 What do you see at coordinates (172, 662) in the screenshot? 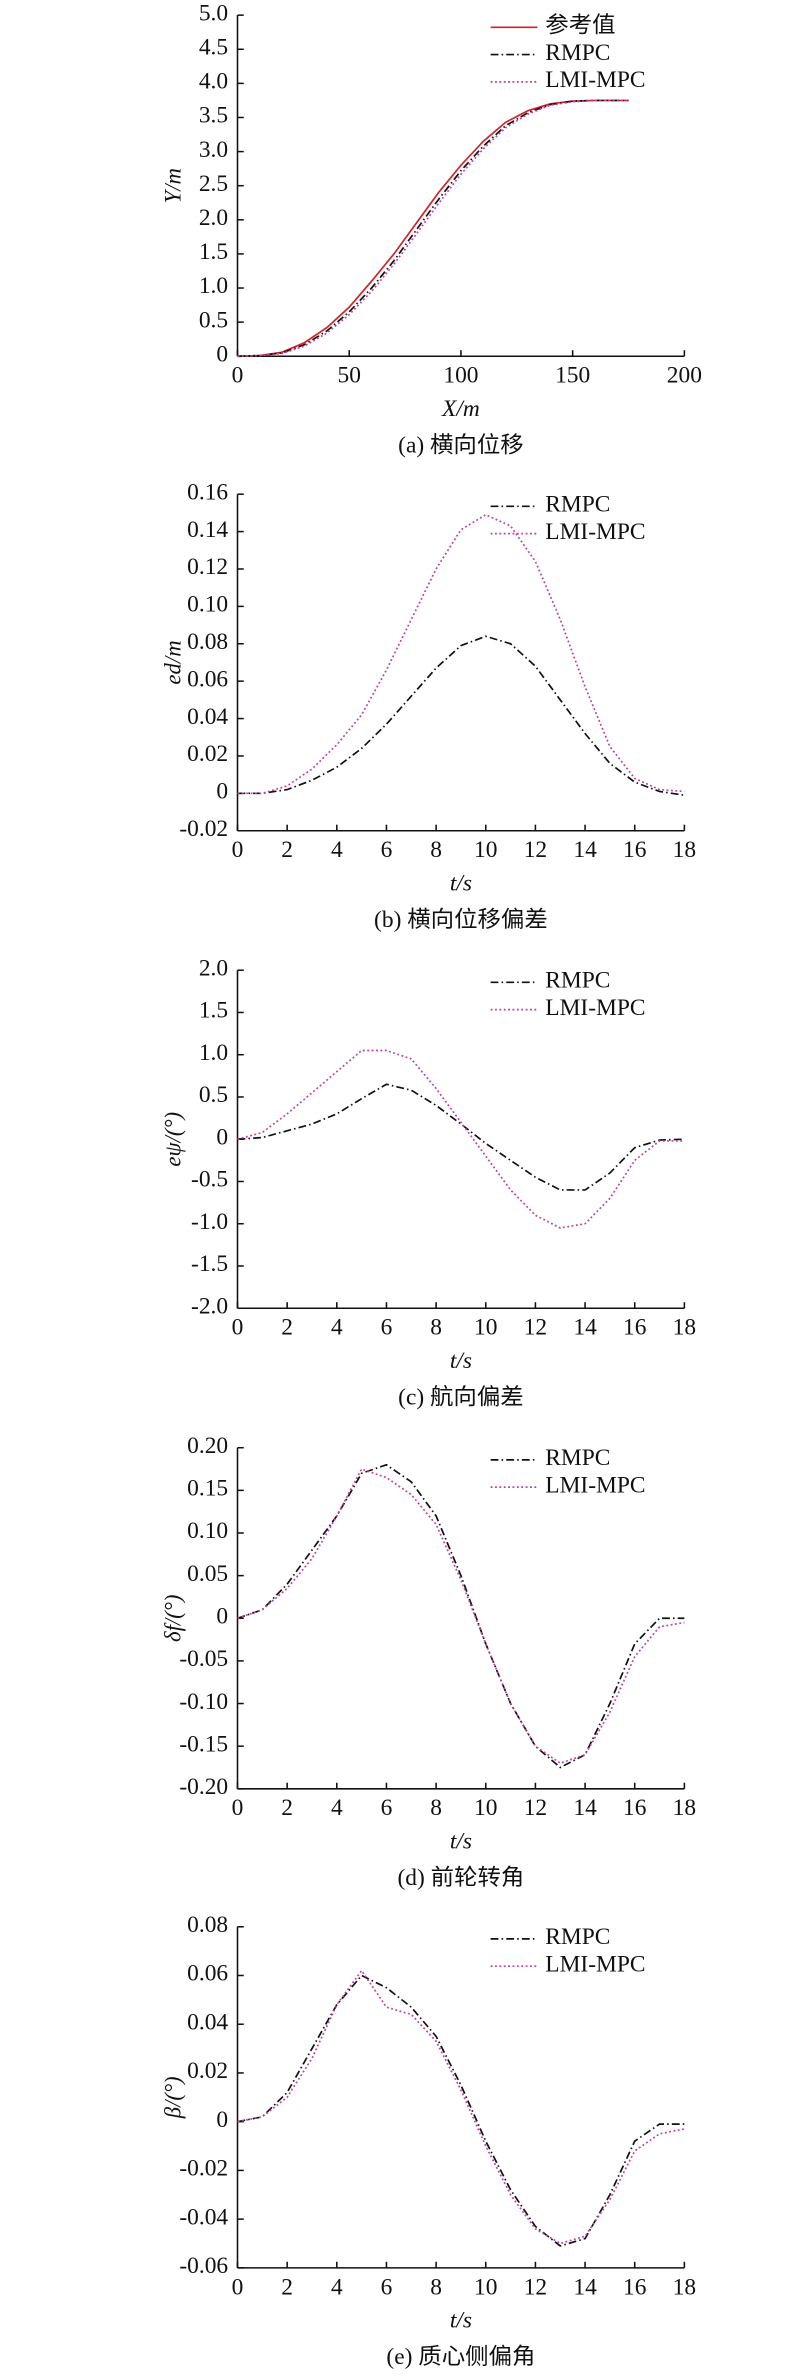
I see `y-axis-label: ed/m` at bounding box center [172, 662].